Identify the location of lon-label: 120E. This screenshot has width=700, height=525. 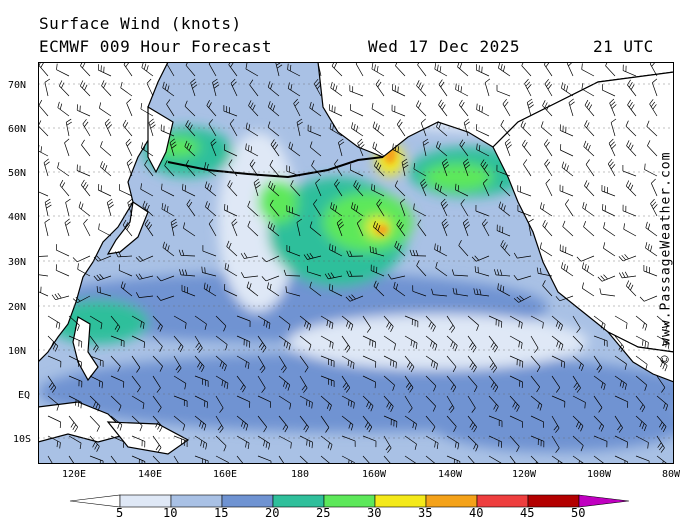
(74, 474).